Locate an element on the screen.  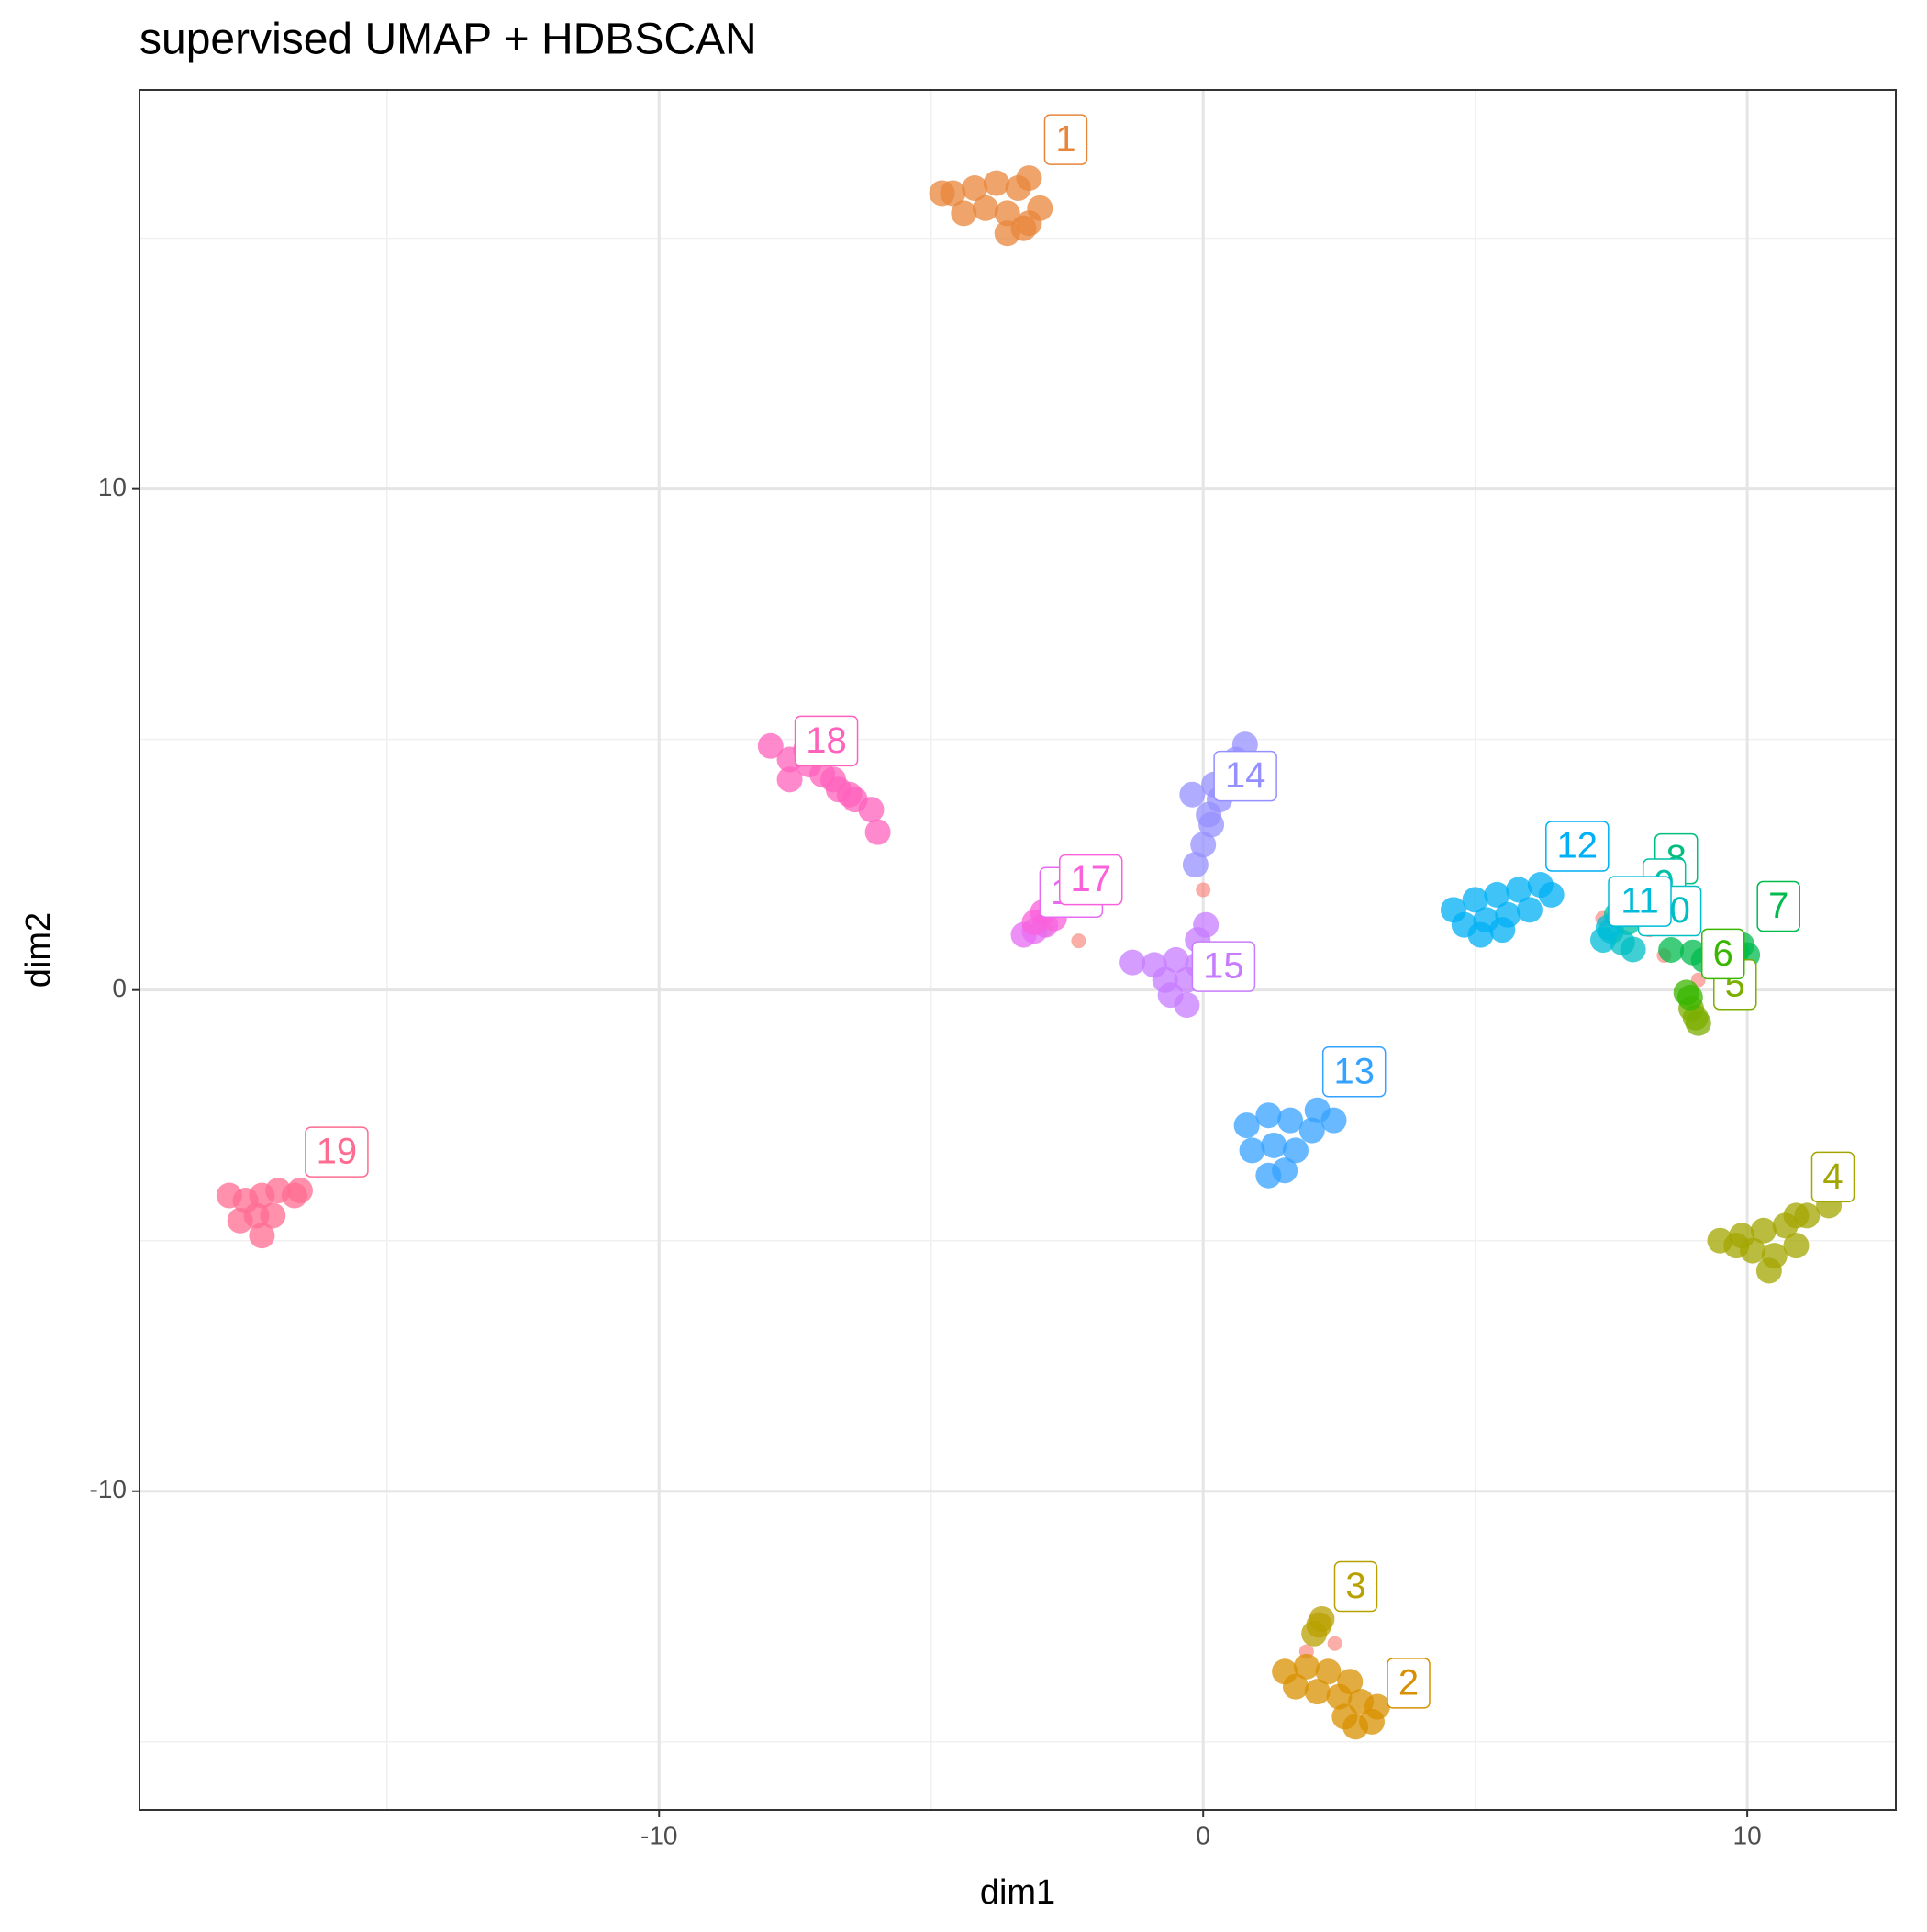
cluster-label: 13 is located at coordinates (1354, 1071).